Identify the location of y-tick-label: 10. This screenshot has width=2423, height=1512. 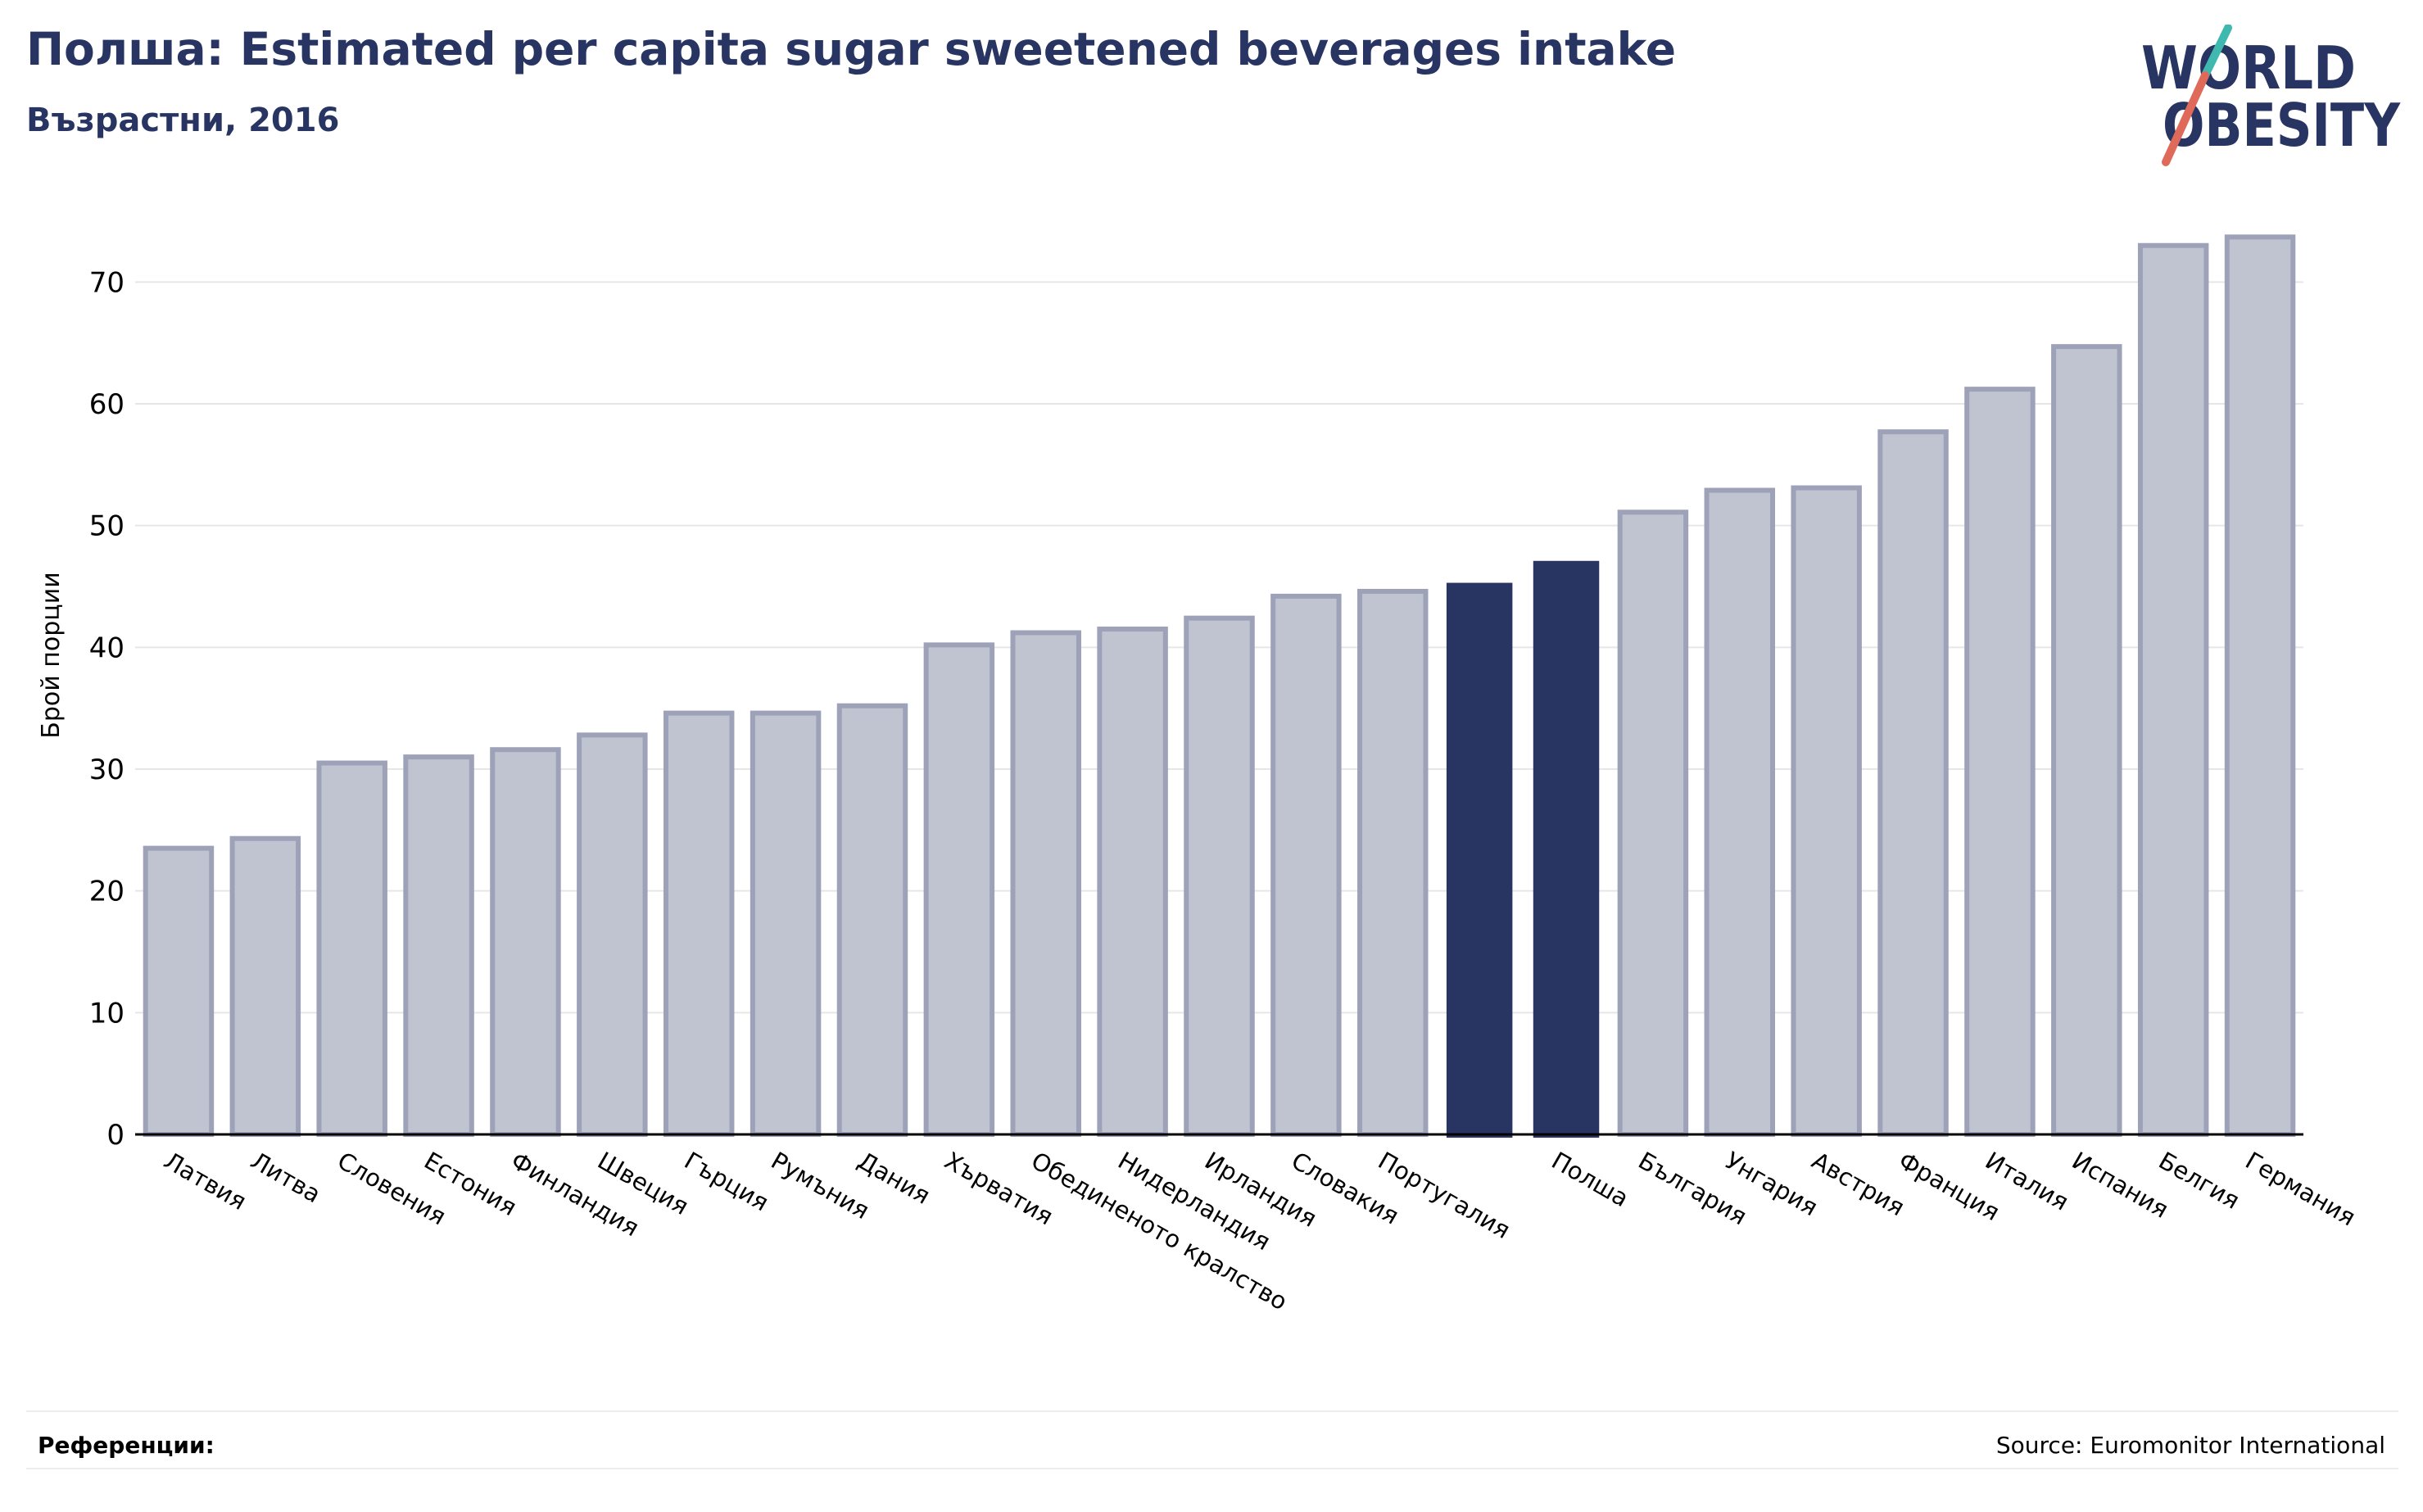
(107, 1014).